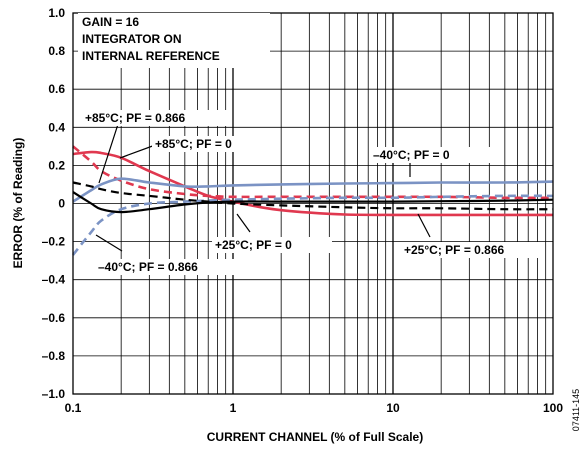  Describe the element at coordinates (576, 410) in the screenshot. I see `figure-id: 07411-145` at that location.